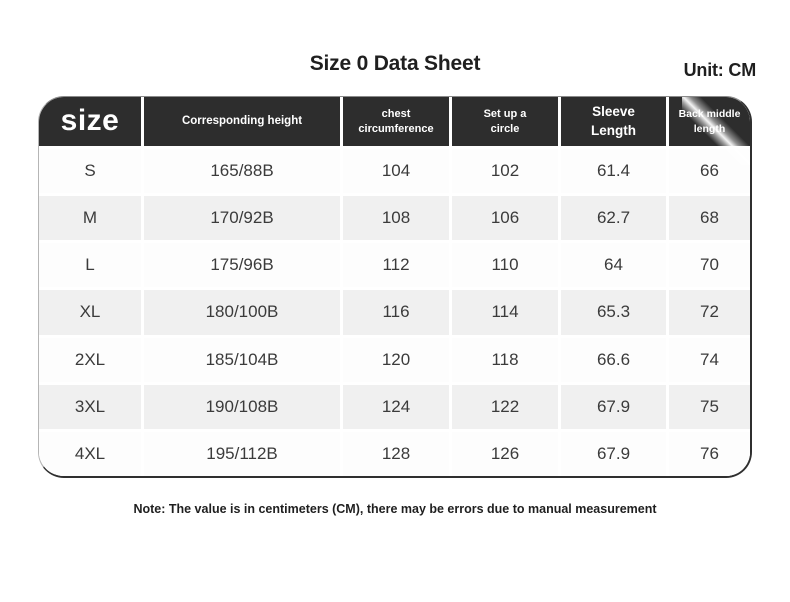  Describe the element at coordinates (720, 70) in the screenshot. I see `unit-label: Unit: CM` at that location.